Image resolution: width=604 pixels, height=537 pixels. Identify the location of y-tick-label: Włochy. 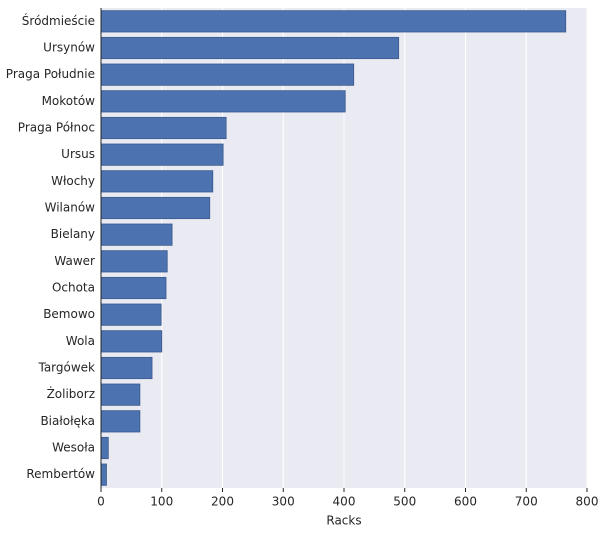
(73, 181).